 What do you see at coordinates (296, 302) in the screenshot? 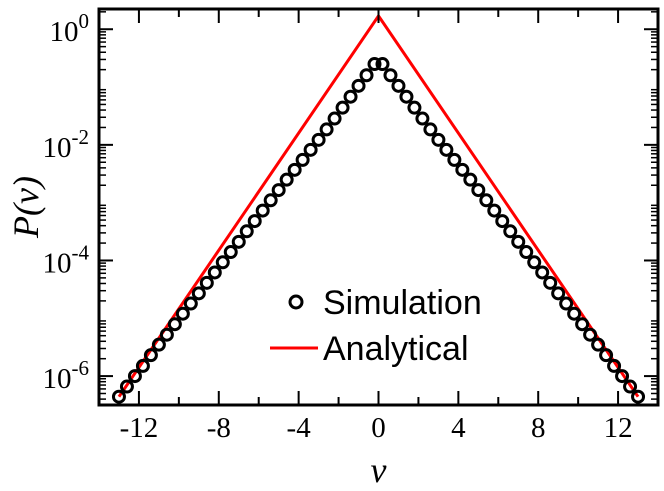
I see `legend-marker-circle` at bounding box center [296, 302].